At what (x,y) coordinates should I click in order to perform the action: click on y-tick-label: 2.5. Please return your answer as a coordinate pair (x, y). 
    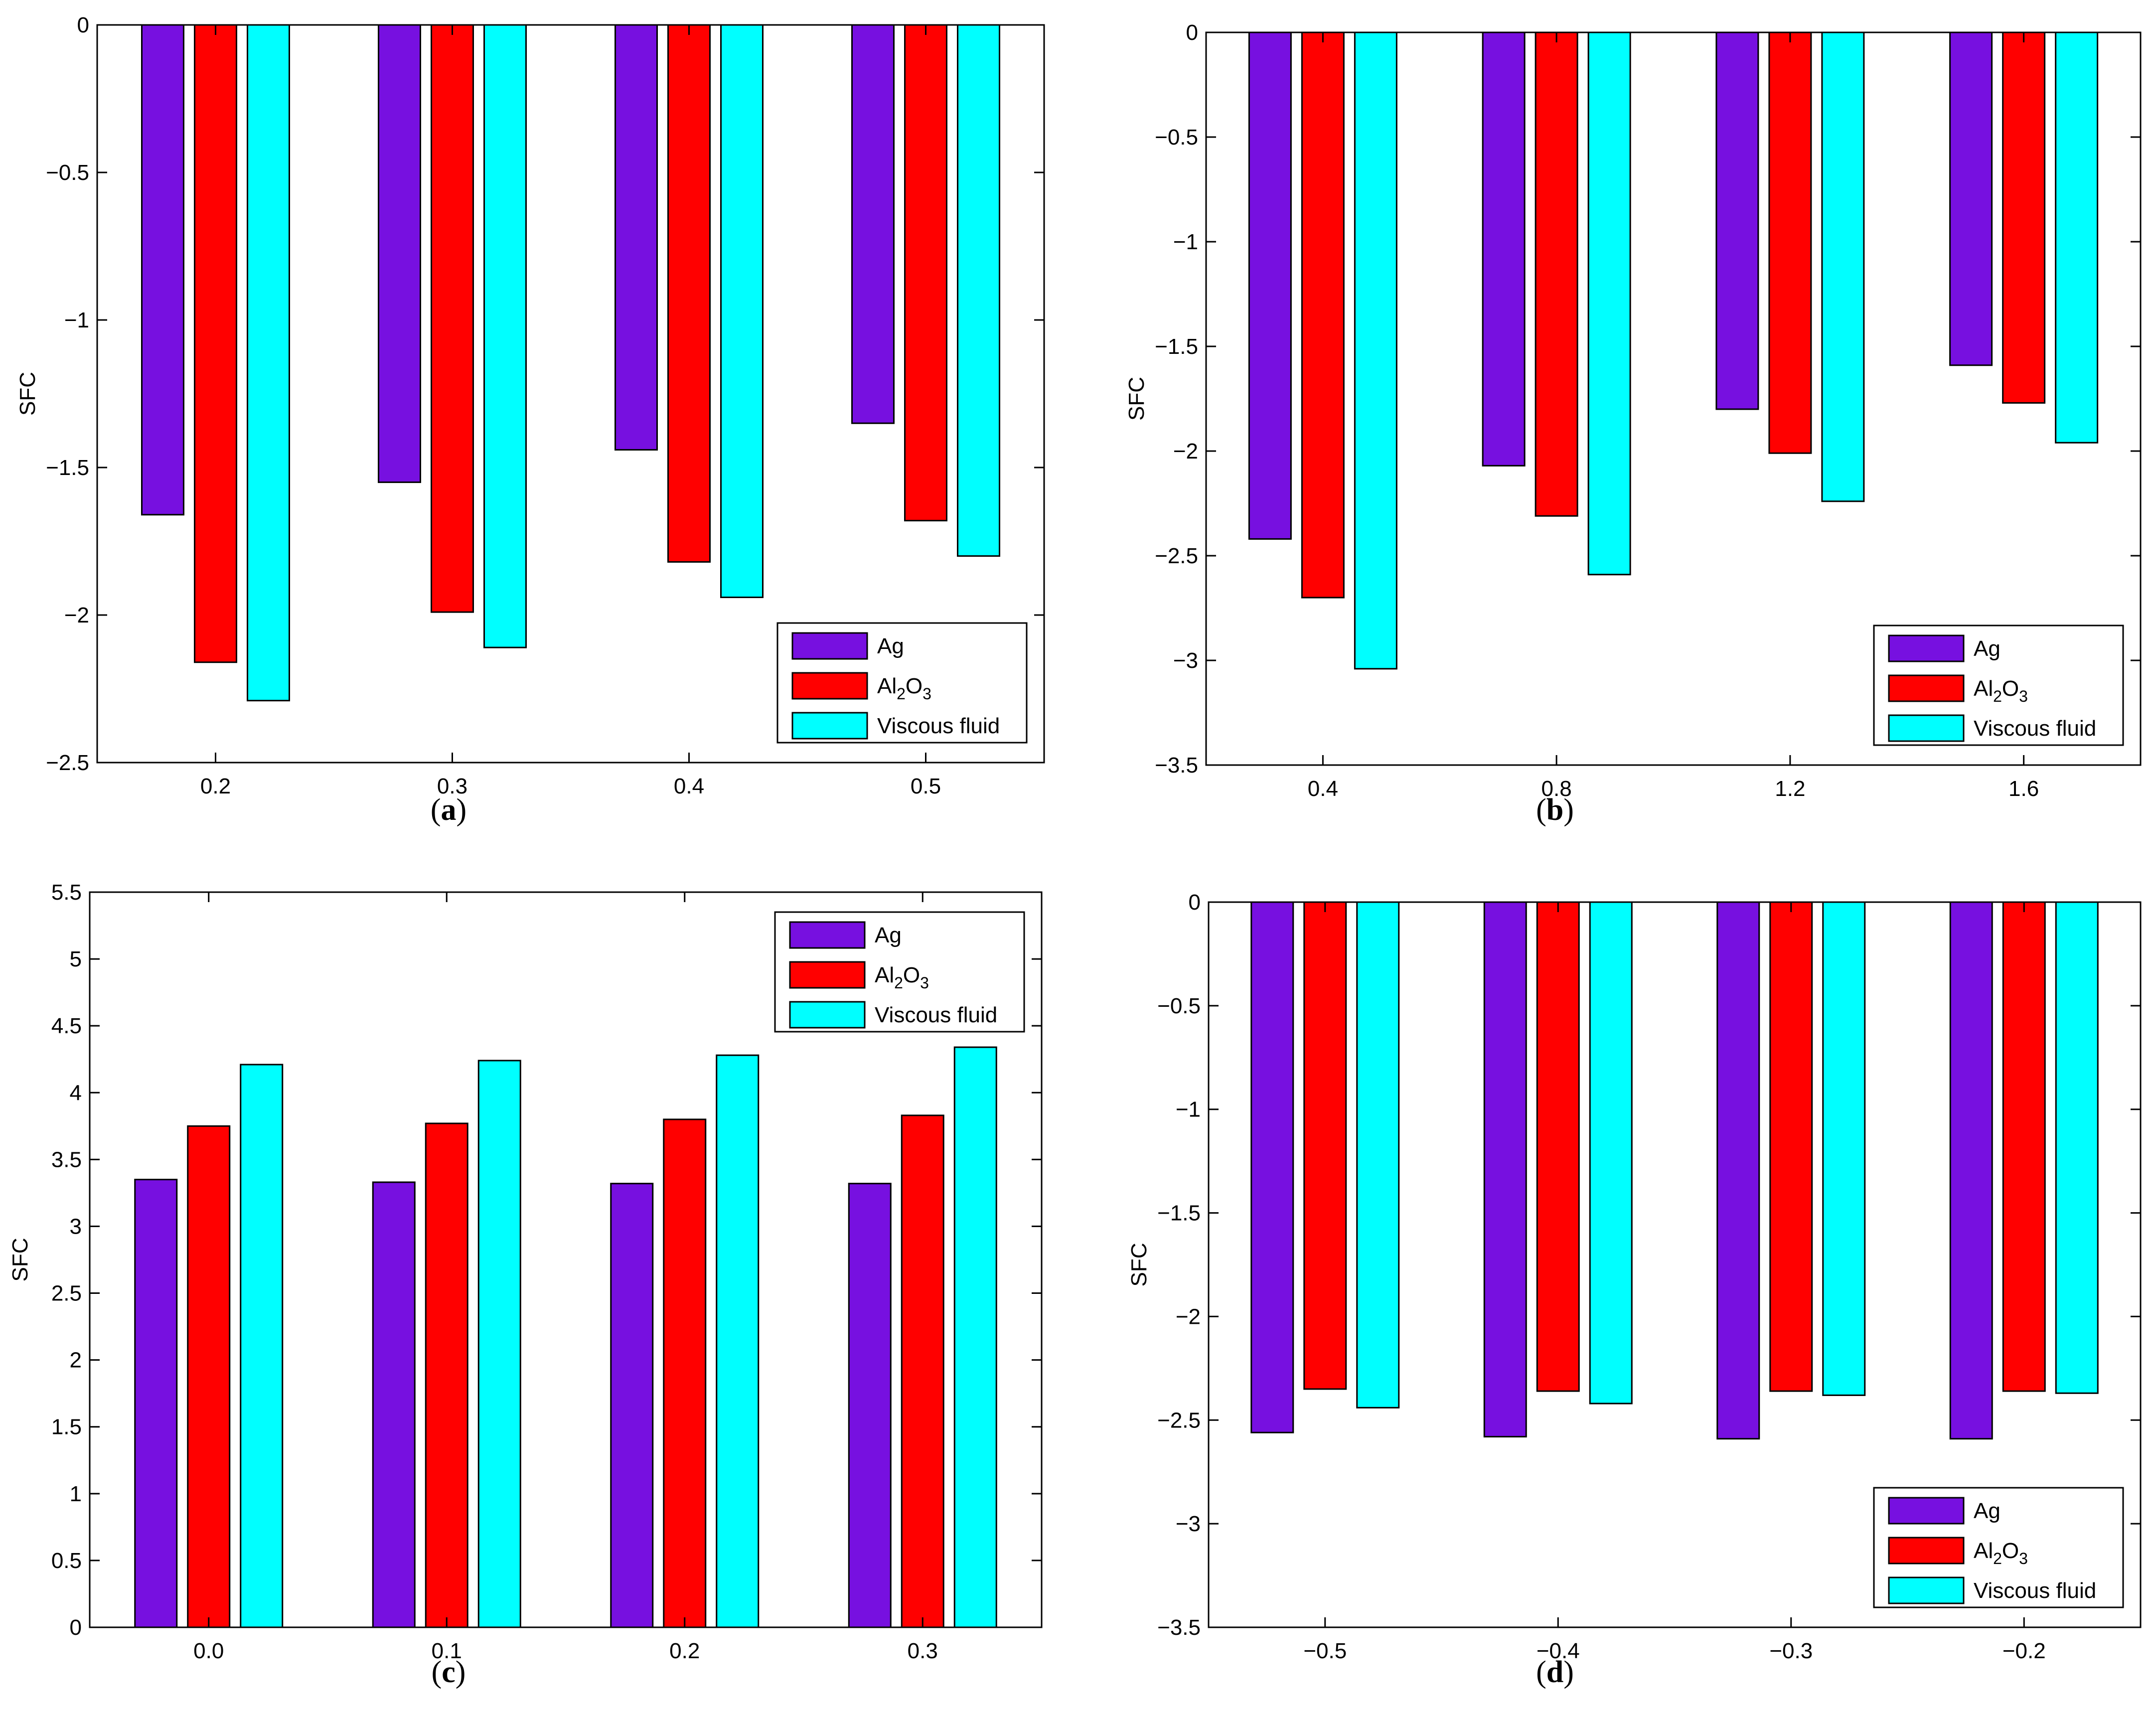
    Looking at the image, I should click on (66, 1293).